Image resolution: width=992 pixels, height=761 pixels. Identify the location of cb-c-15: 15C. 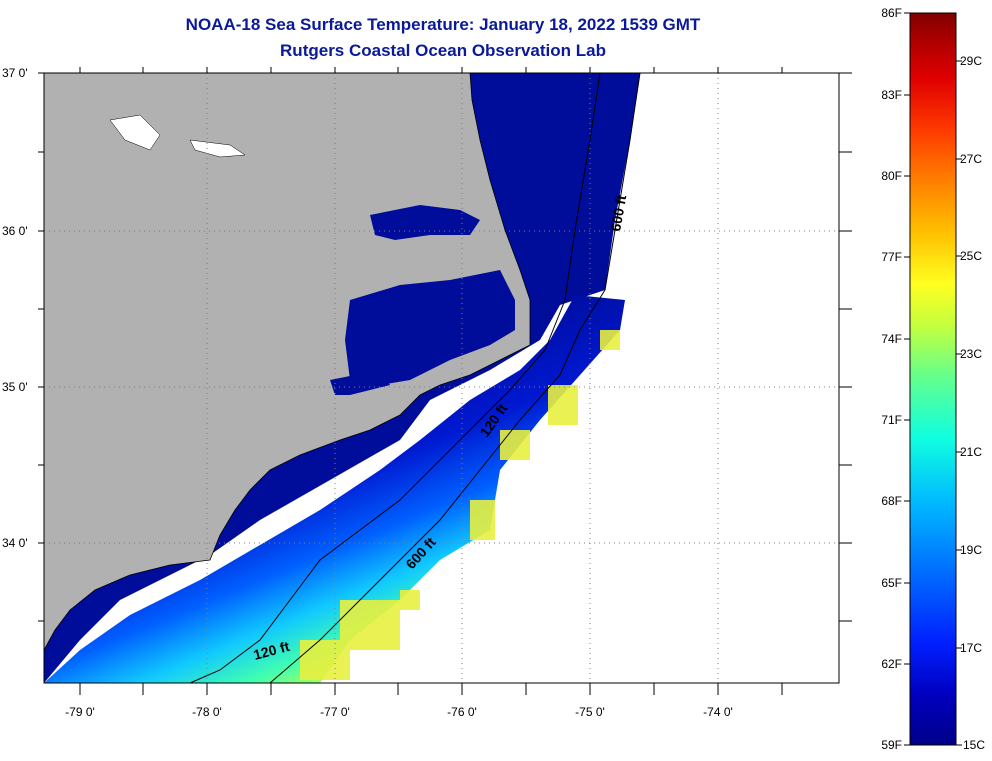
(974, 745).